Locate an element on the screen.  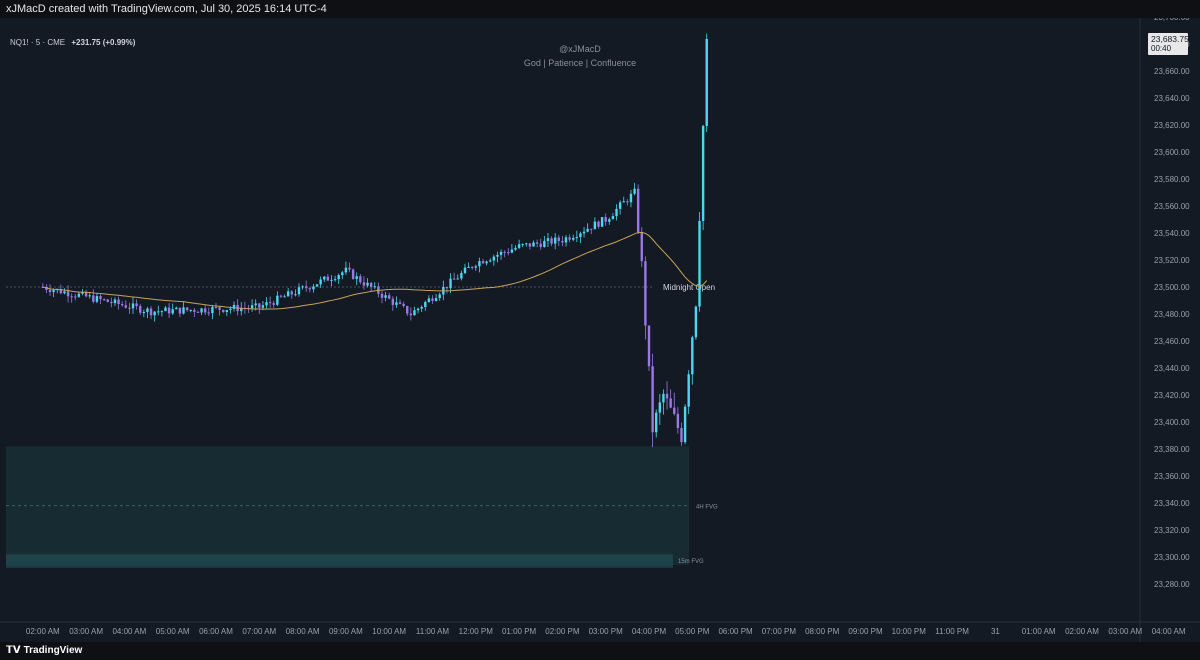
x-tick-label: 02:00 PM is located at coordinates (562, 631).